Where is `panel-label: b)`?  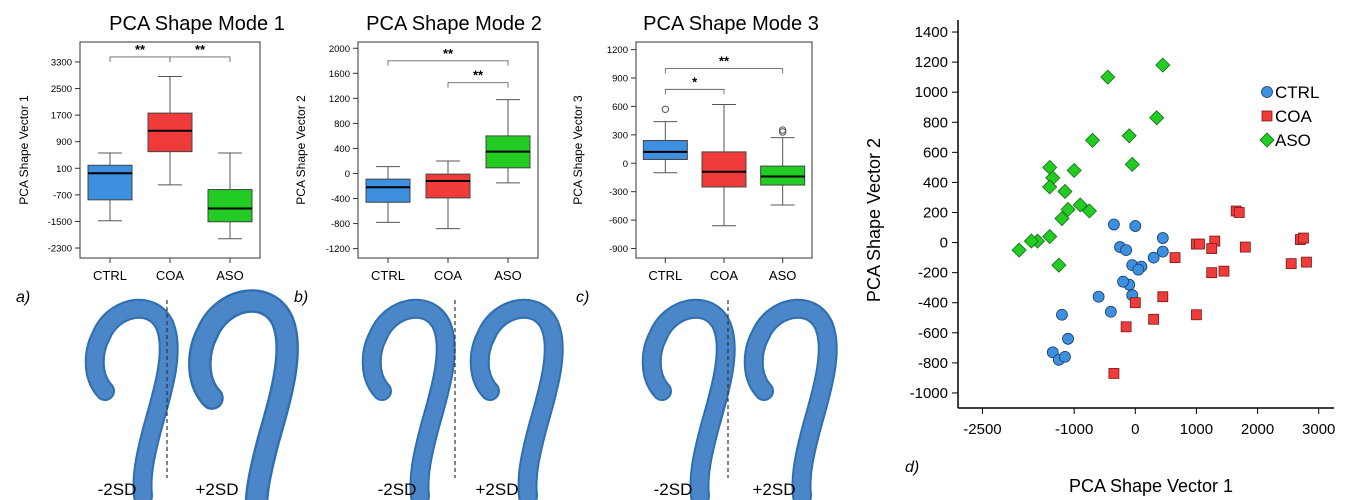
panel-label: b) is located at coordinates (301, 297).